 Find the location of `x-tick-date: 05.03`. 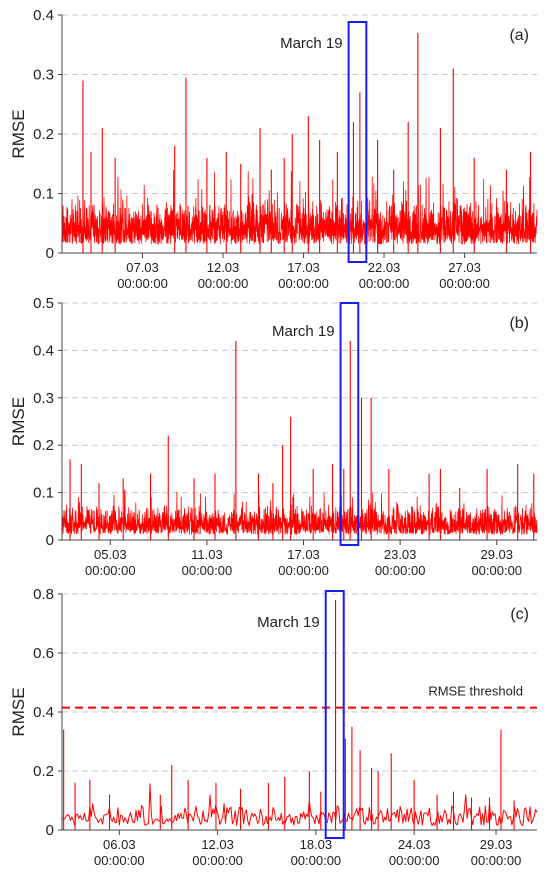

x-tick-date: 05.03 is located at coordinates (110, 554).